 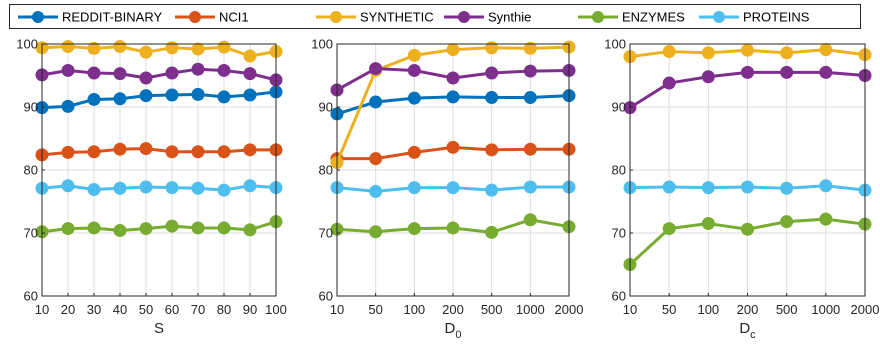 I want to click on y-tick-label: 60, so click(x=619, y=296).